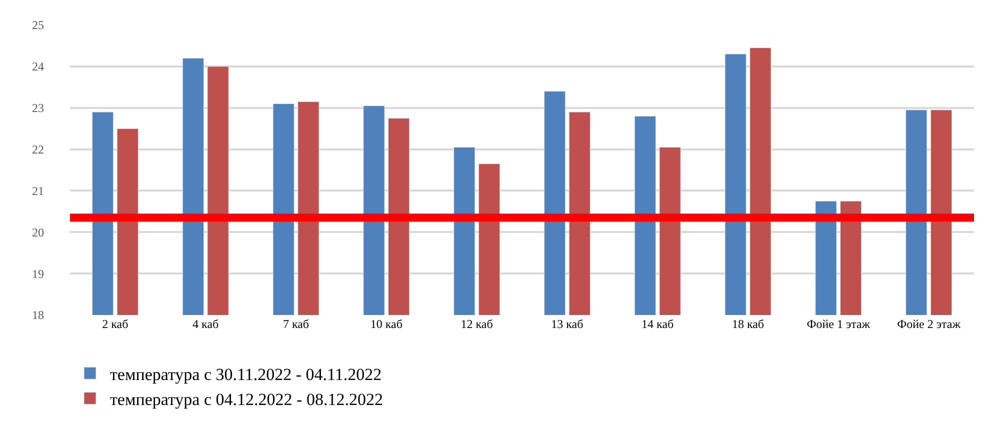 This screenshot has width=984, height=427. Describe the element at coordinates (386, 324) in the screenshot. I see `x-tick-label: 10 каб` at that location.